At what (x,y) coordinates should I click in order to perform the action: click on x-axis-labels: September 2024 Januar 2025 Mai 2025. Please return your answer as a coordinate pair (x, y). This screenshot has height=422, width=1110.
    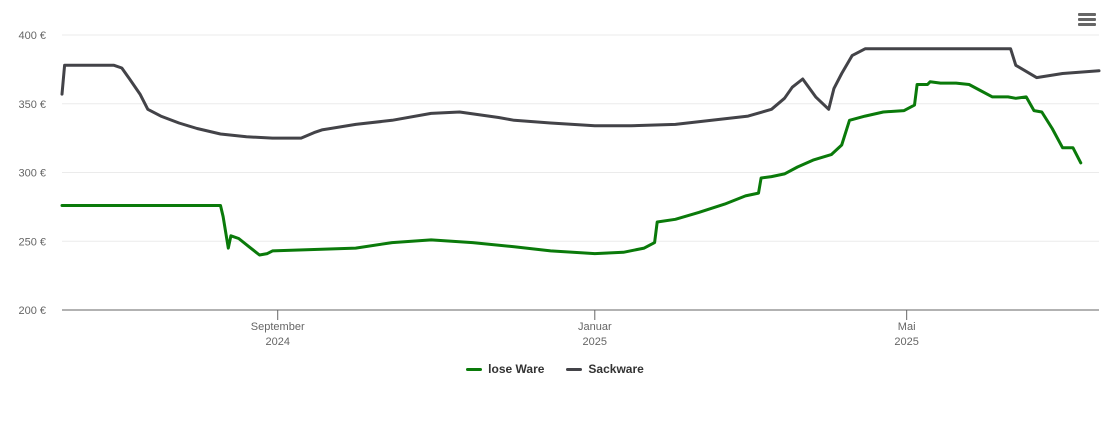
    Looking at the image, I should click on (585, 334).